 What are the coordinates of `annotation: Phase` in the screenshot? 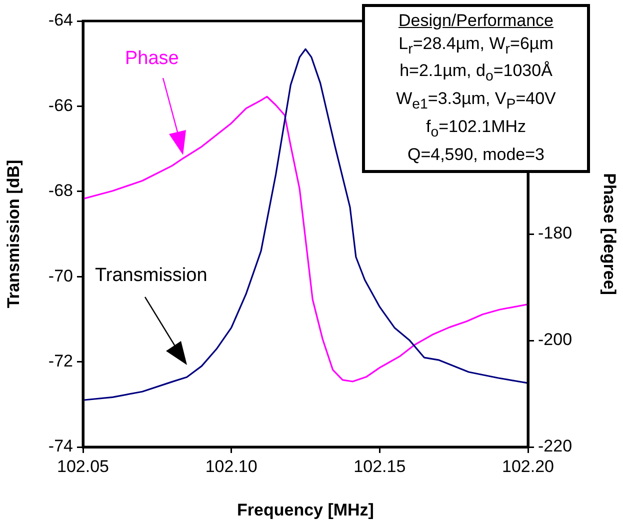 It's located at (152, 59).